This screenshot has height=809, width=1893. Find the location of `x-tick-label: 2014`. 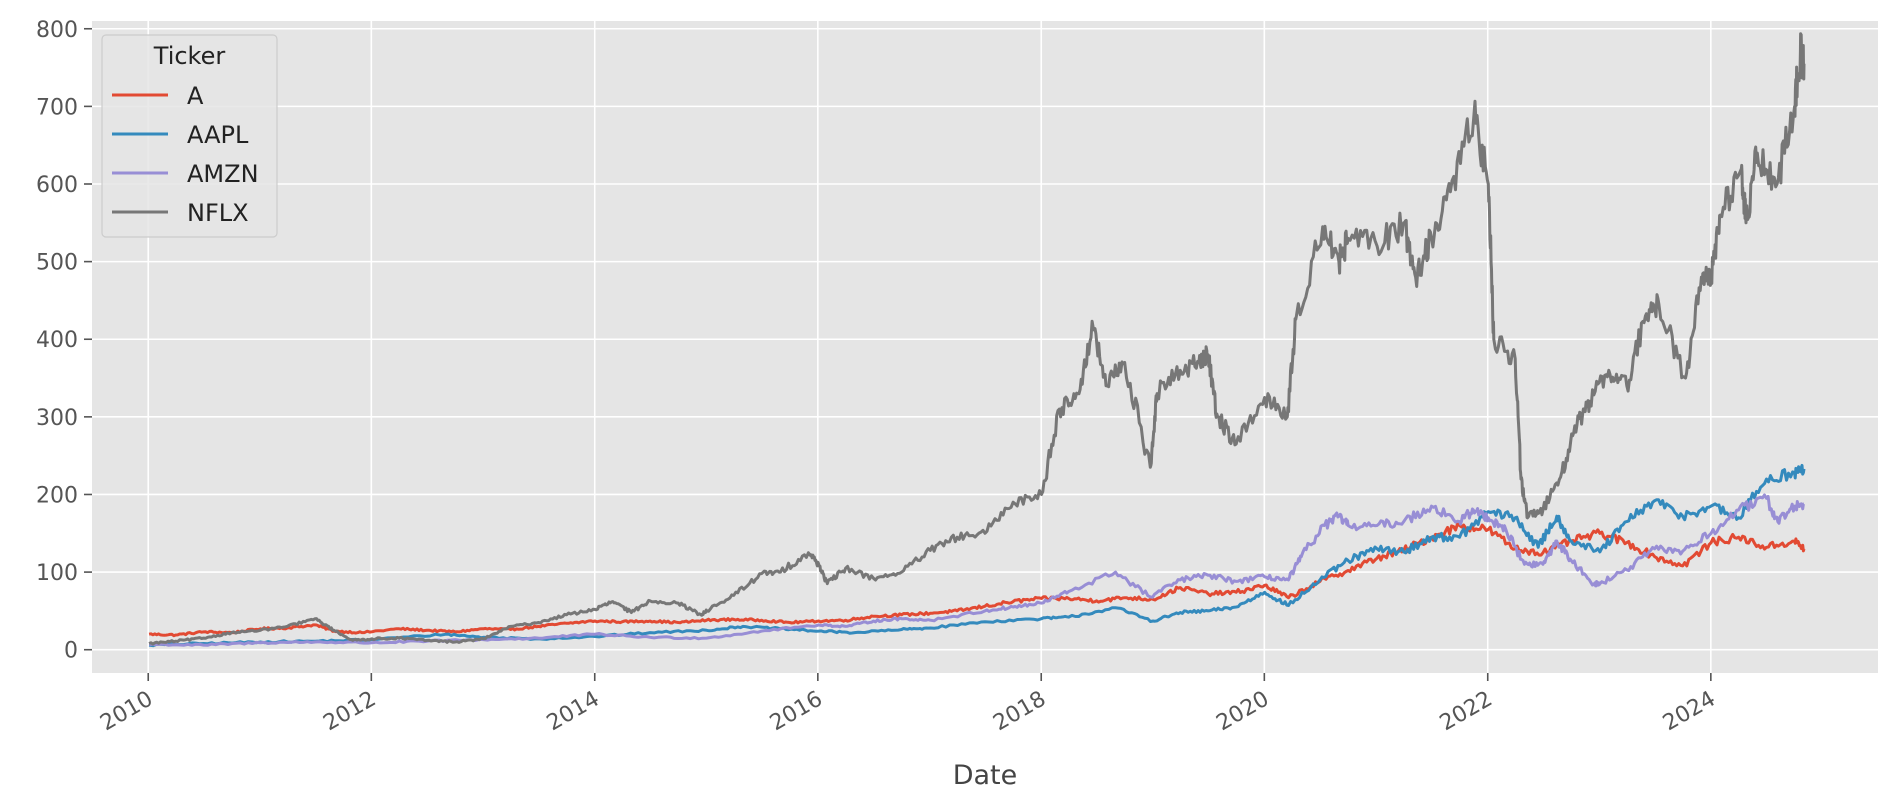

x-tick-label: 2014 is located at coordinates (573, 712).